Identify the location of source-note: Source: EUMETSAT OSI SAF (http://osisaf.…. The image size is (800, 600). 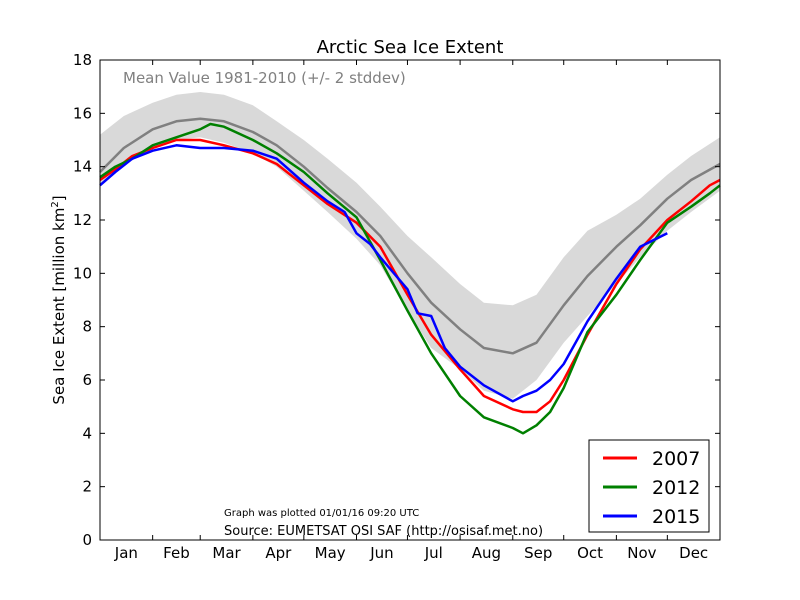
(383, 531).